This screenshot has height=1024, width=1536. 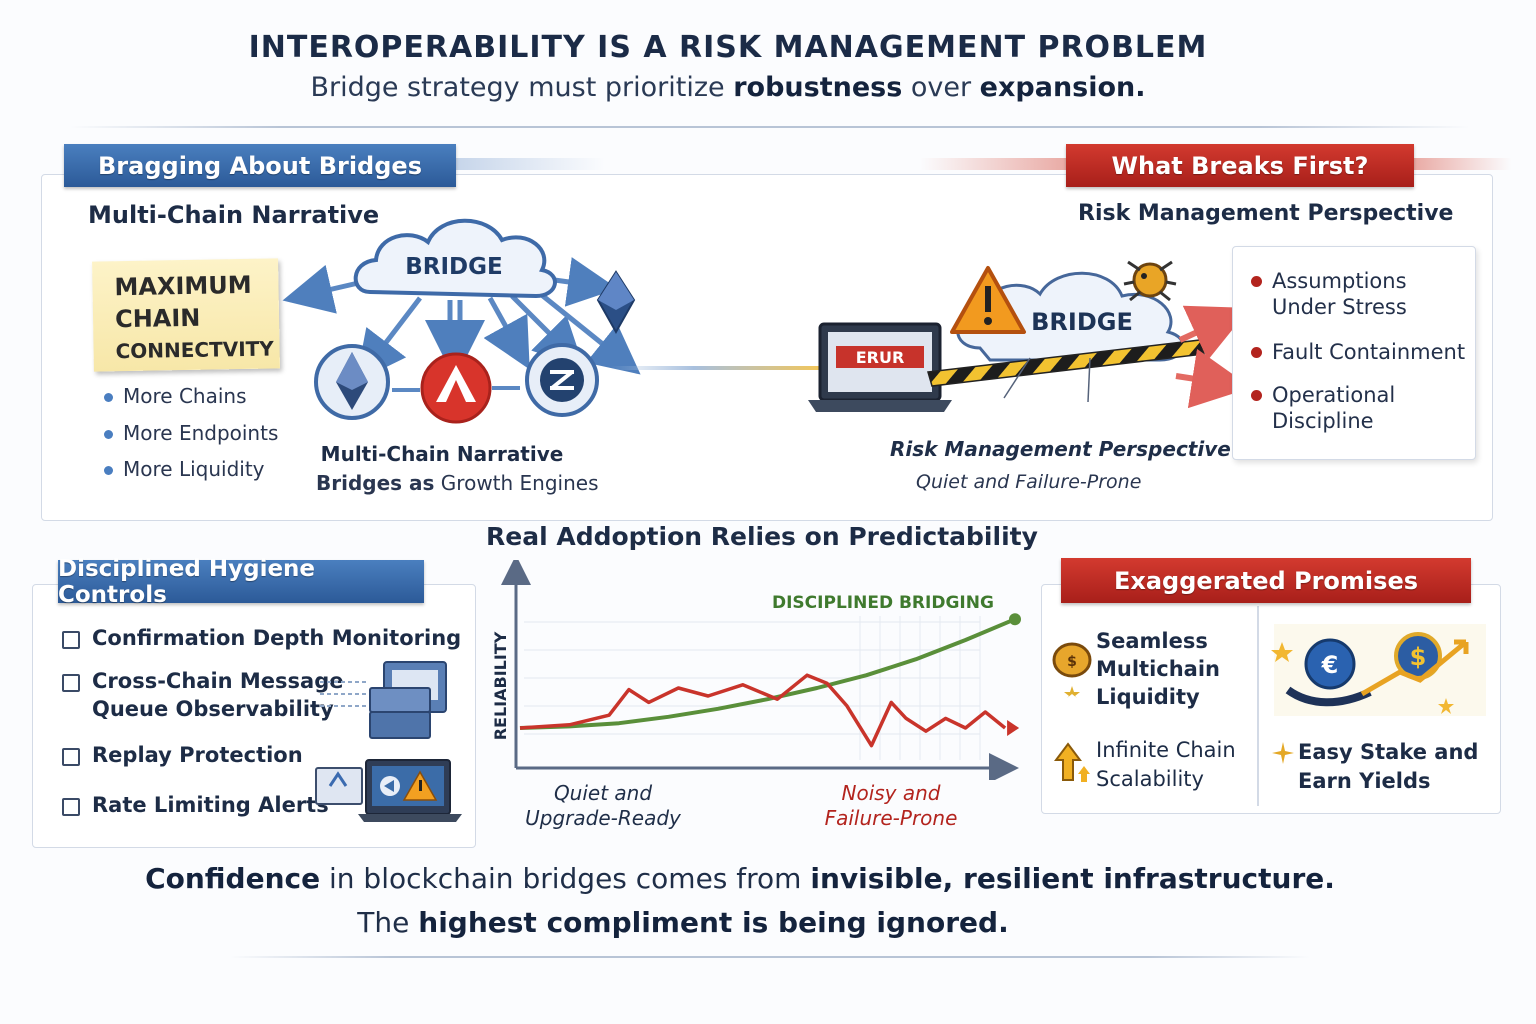 What do you see at coordinates (891, 818) in the screenshot?
I see `x-tick-line: Failure-Prone` at bounding box center [891, 818].